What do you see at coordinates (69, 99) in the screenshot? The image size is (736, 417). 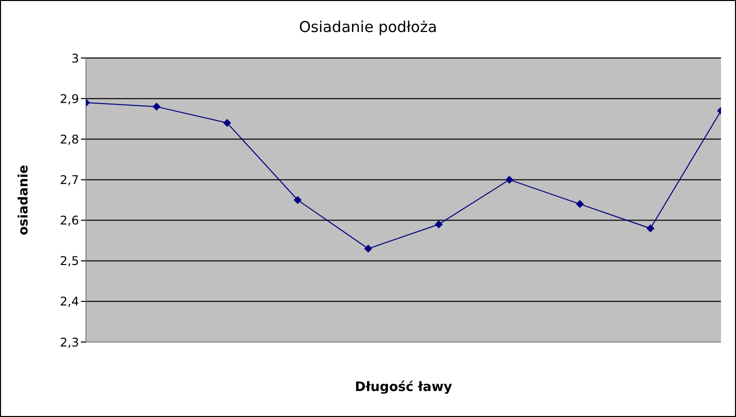 I see `y-tick-label: 2,9` at bounding box center [69, 99].